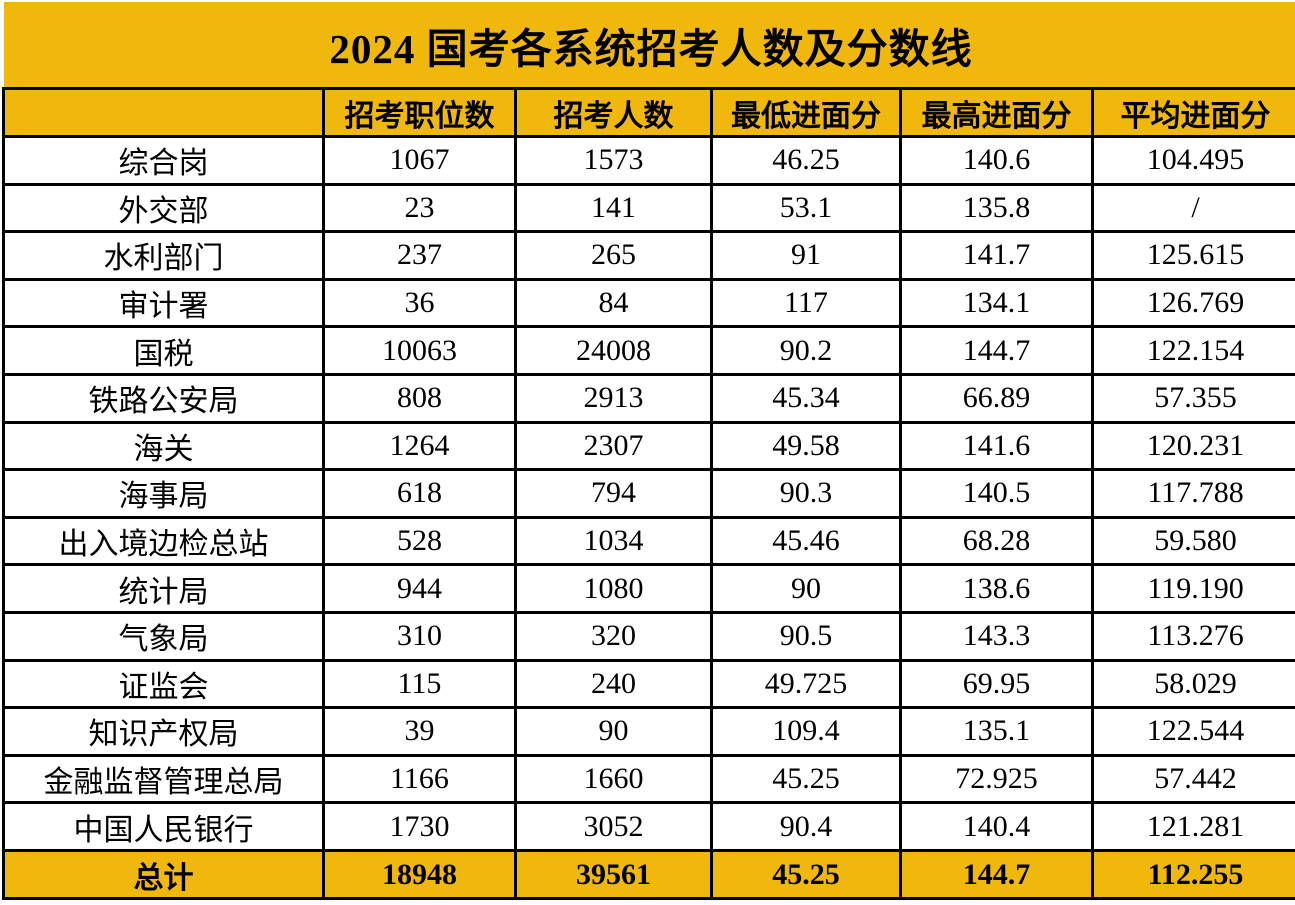 The image size is (1295, 905). What do you see at coordinates (1192, 541) in the screenshot?
I see `cell-avg-score: 59.580` at bounding box center [1192, 541].